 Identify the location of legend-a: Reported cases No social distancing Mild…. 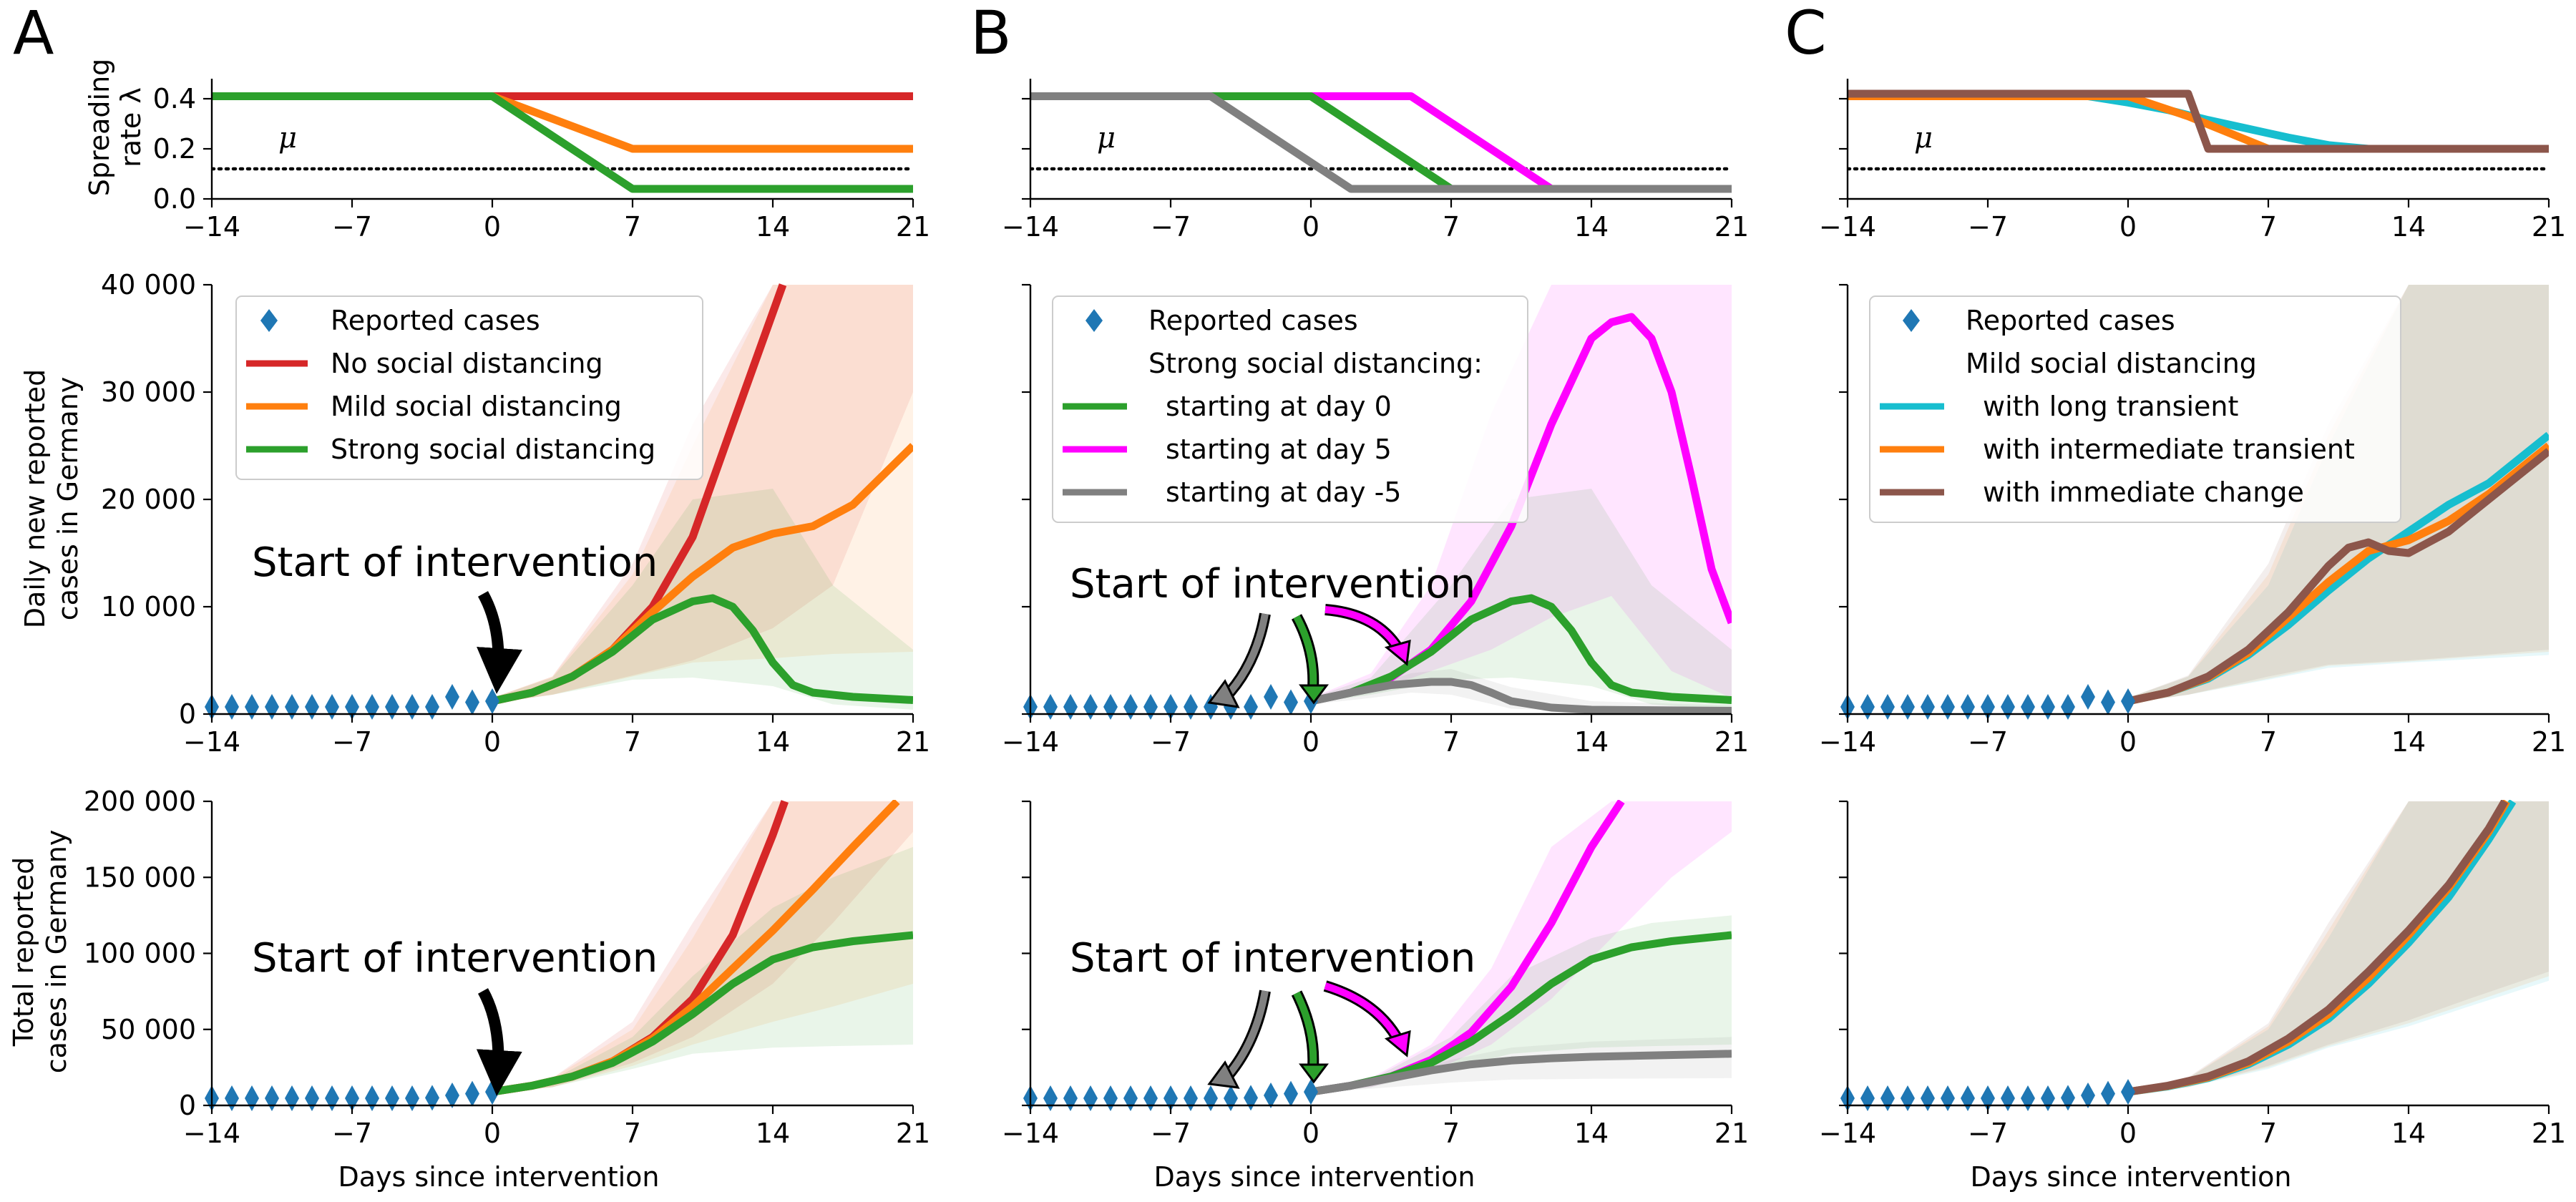
(469, 388).